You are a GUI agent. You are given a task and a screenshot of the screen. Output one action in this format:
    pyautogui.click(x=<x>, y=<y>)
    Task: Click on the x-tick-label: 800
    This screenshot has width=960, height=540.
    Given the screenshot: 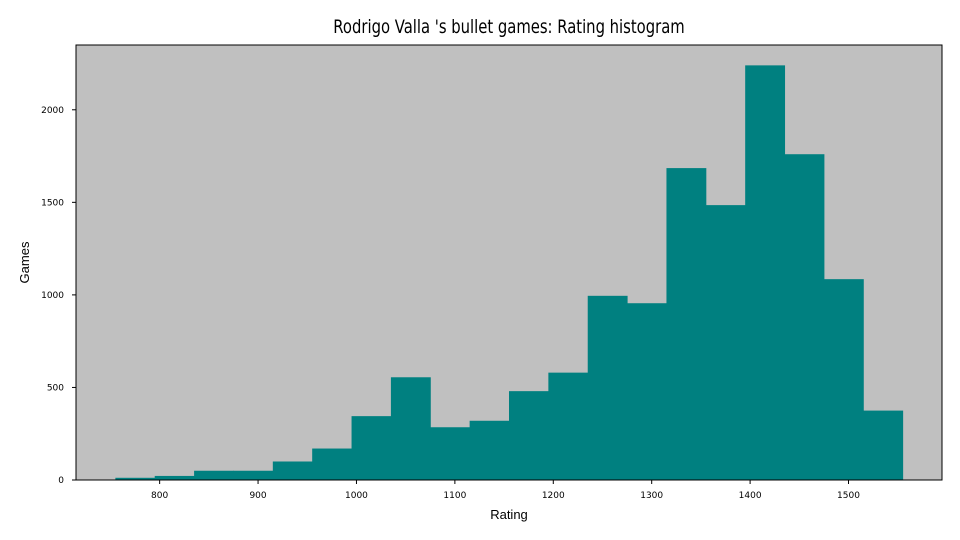 What is the action you would take?
    pyautogui.click(x=159, y=496)
    